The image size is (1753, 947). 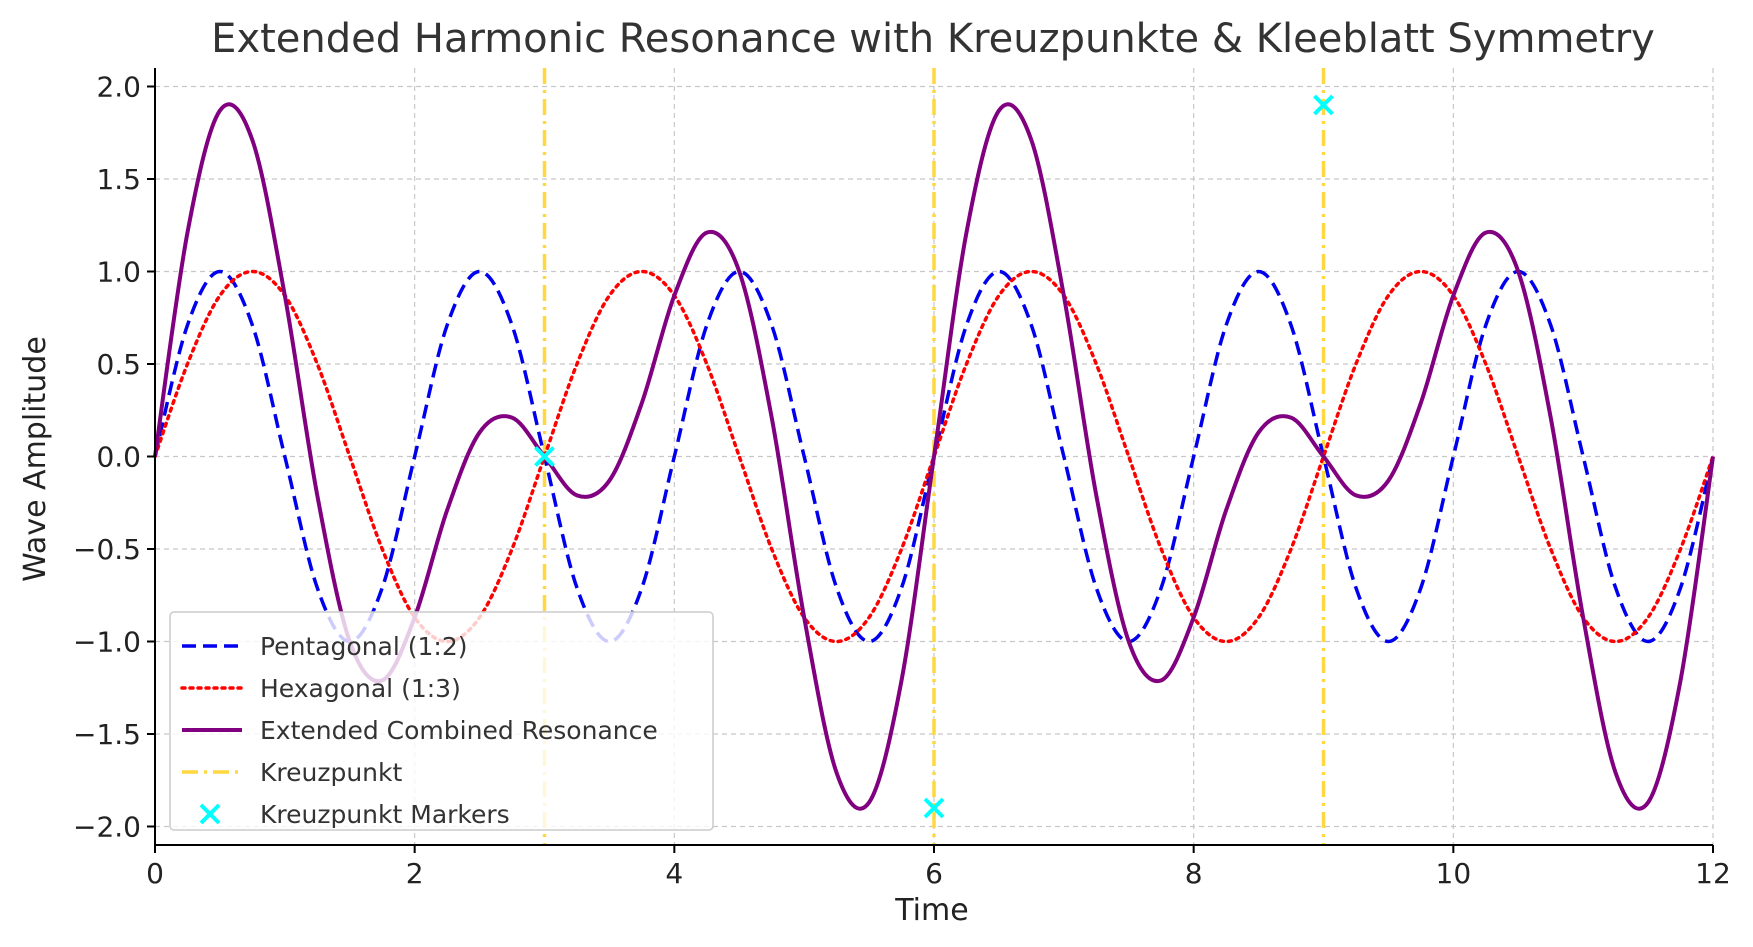 What do you see at coordinates (107, 827) in the screenshot?
I see `y-tick-label: −2.0` at bounding box center [107, 827].